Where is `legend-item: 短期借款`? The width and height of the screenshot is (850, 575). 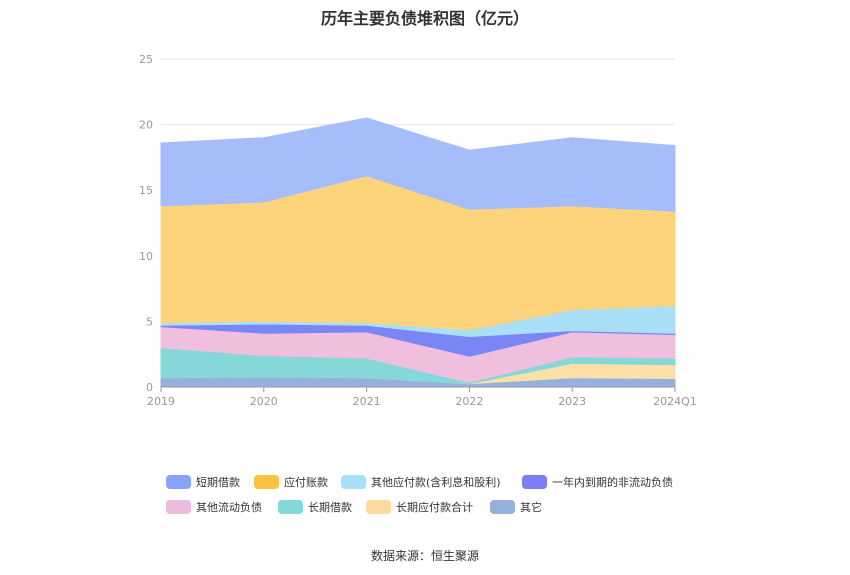 legend-item: 短期借款 is located at coordinates (203, 482).